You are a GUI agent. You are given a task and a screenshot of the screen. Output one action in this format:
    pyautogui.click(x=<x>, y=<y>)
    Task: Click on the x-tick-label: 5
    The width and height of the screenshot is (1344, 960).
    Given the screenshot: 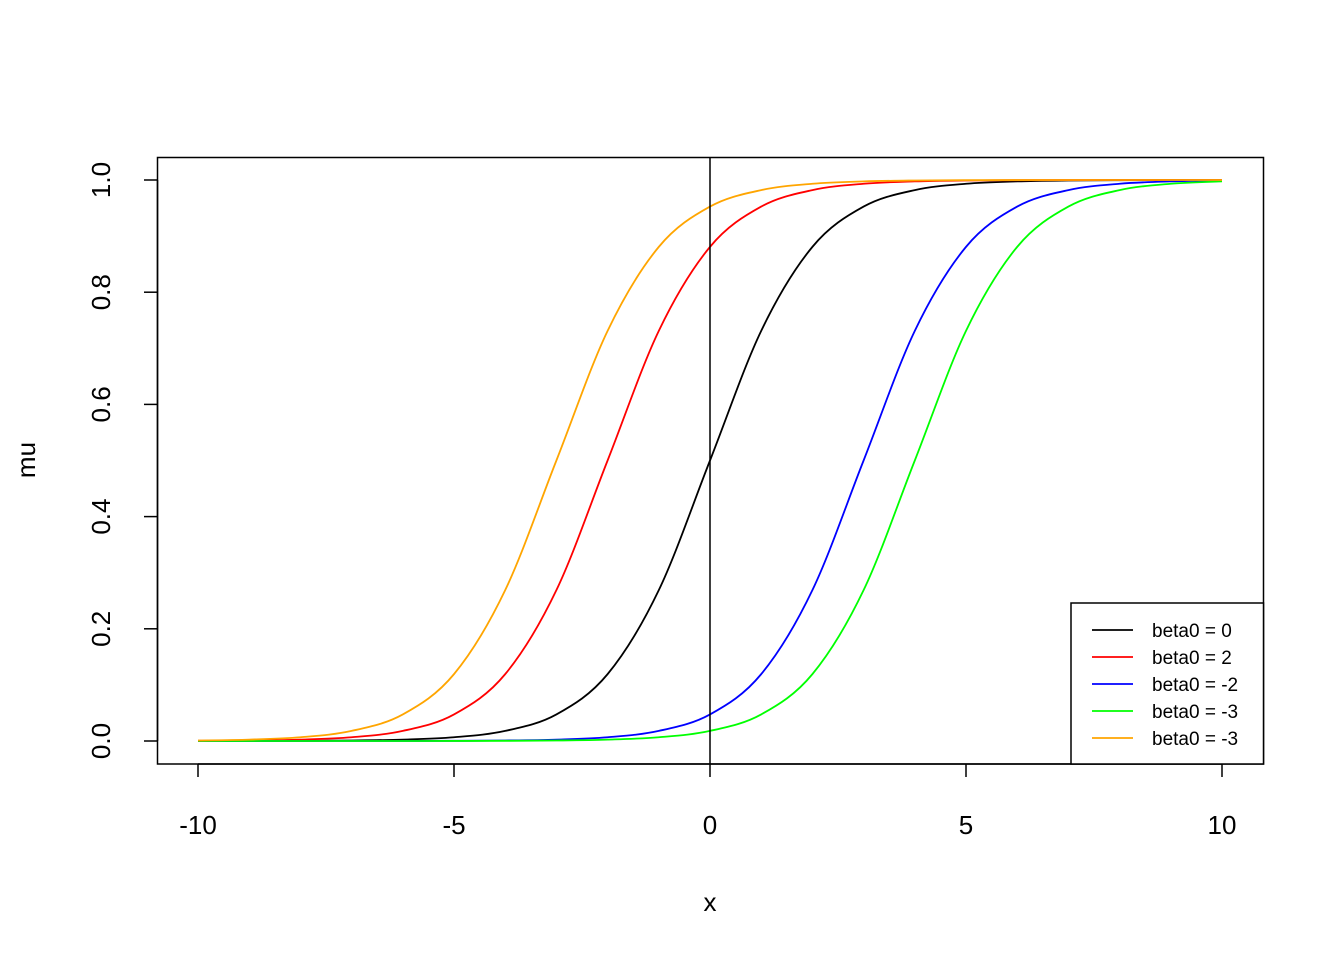 What is the action you would take?
    pyautogui.click(x=966, y=825)
    